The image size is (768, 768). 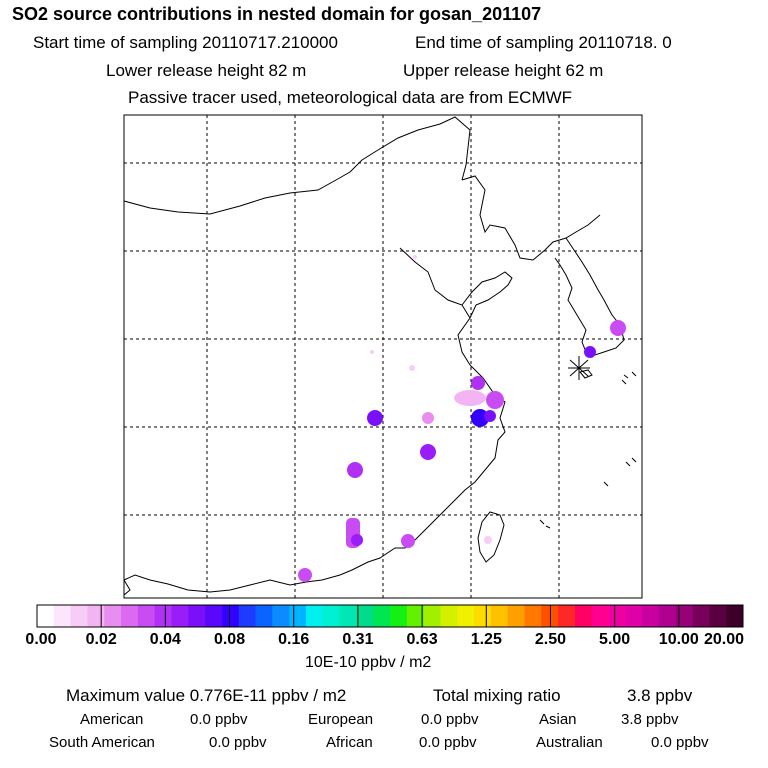 What do you see at coordinates (479, 401) in the screenshot?
I see `plume-shandong` at bounding box center [479, 401].